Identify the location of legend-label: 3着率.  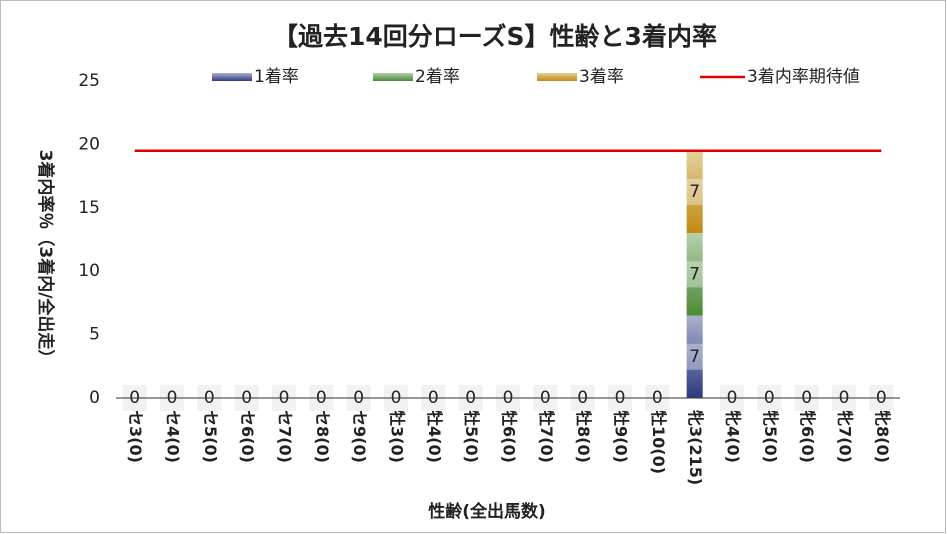
(601, 77).